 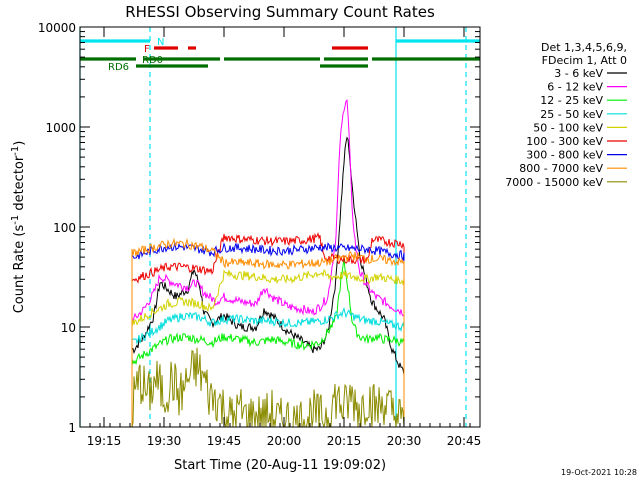 I want to click on x-tick-label: 19:45, so click(x=224, y=441).